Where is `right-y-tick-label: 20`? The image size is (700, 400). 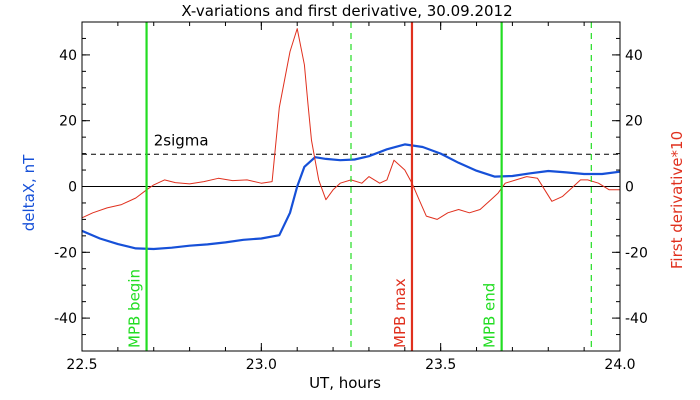 right-y-tick-label: 20 is located at coordinates (634, 122).